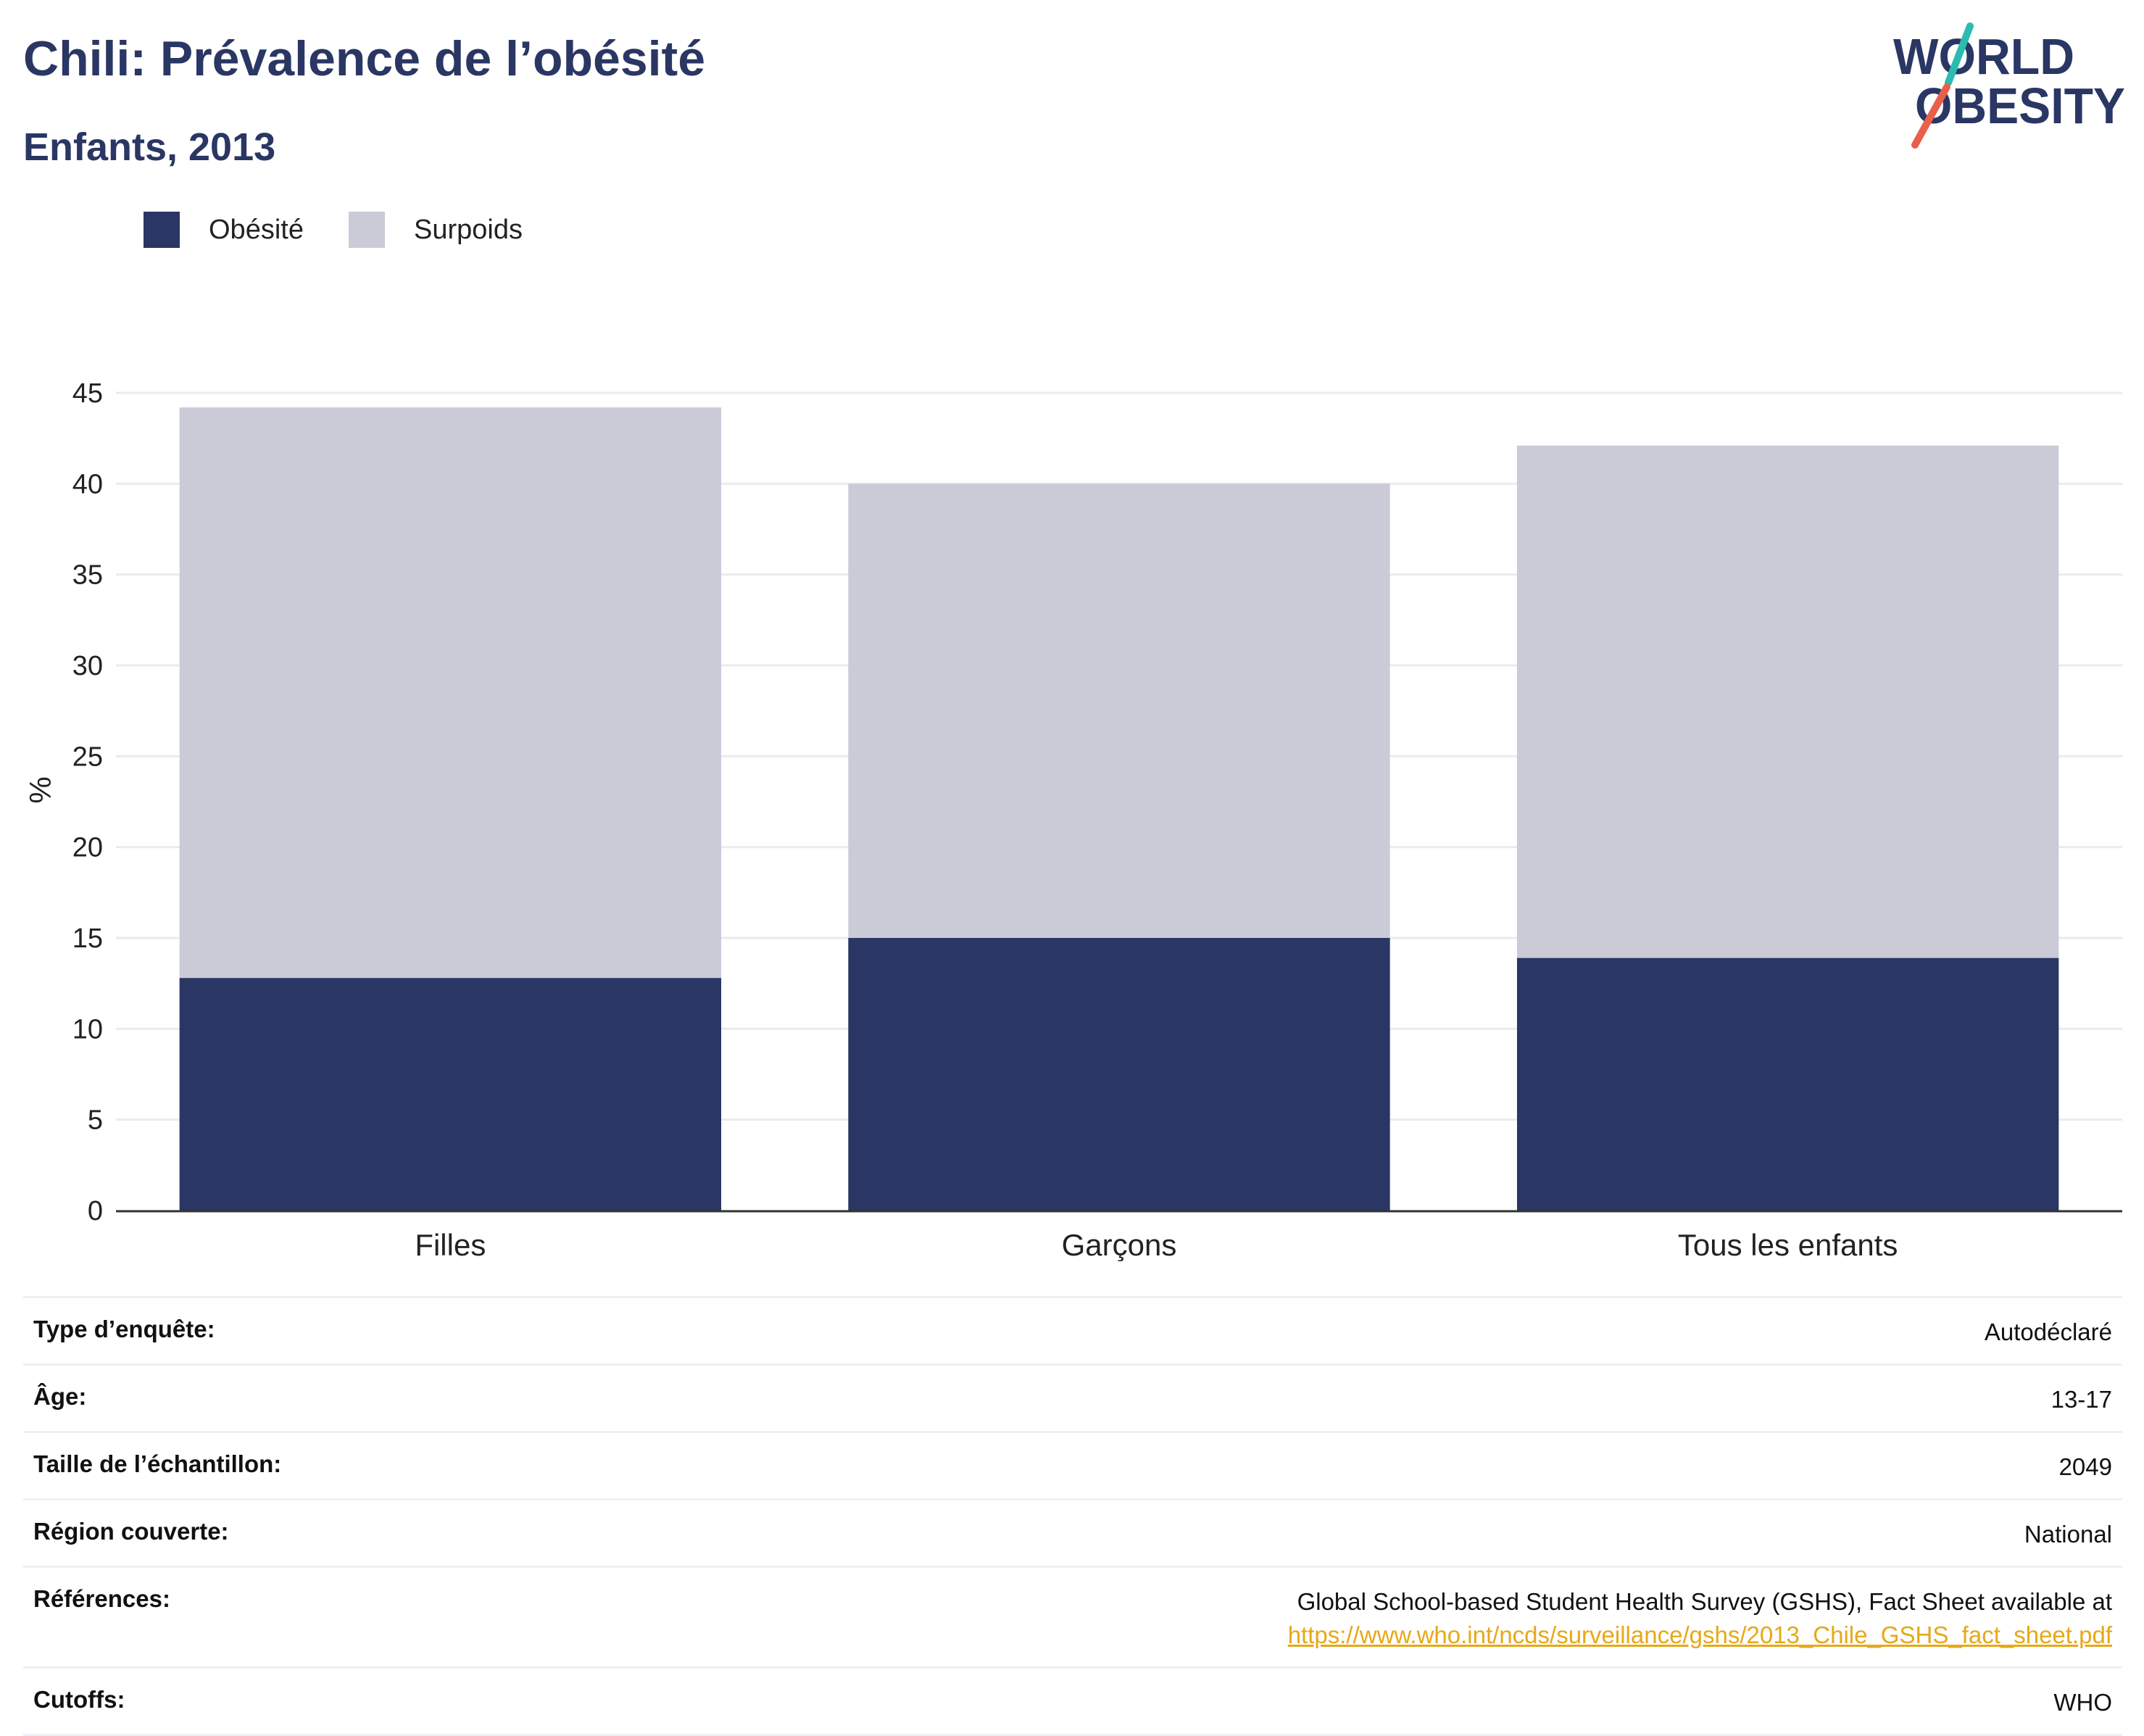 The image size is (2144, 1736). I want to click on x-tick-label: Filles, so click(451, 1244).